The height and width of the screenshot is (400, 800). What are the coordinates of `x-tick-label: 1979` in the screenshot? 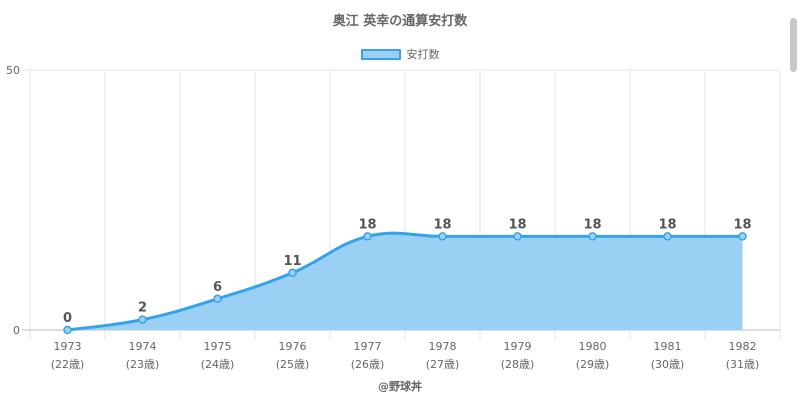 It's located at (518, 346).